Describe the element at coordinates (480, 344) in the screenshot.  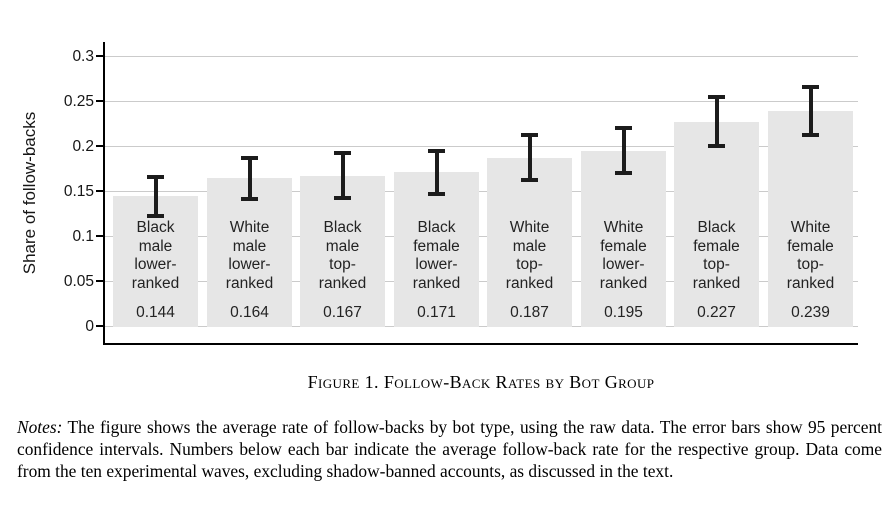
I see `x-axis-line` at that location.